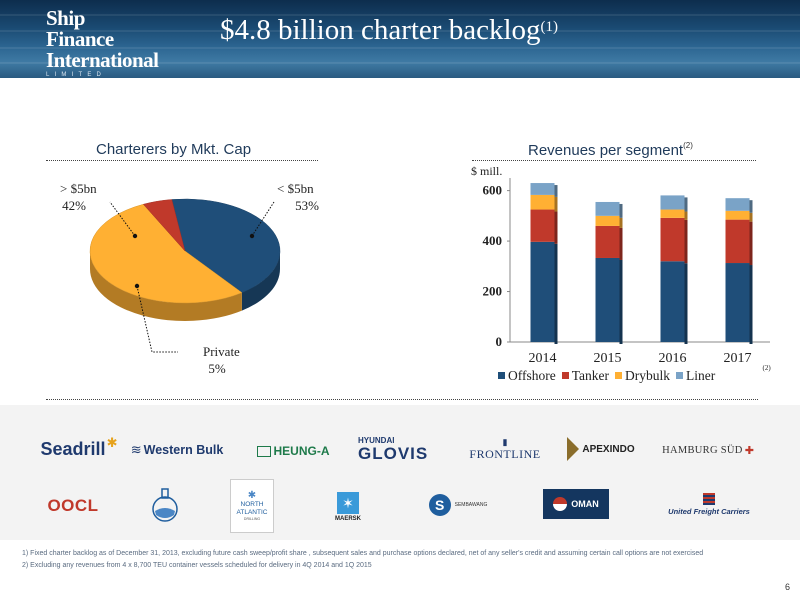 The width and height of the screenshot is (800, 600). I want to click on logo-line1: Ship Finance, so click(80, 28).